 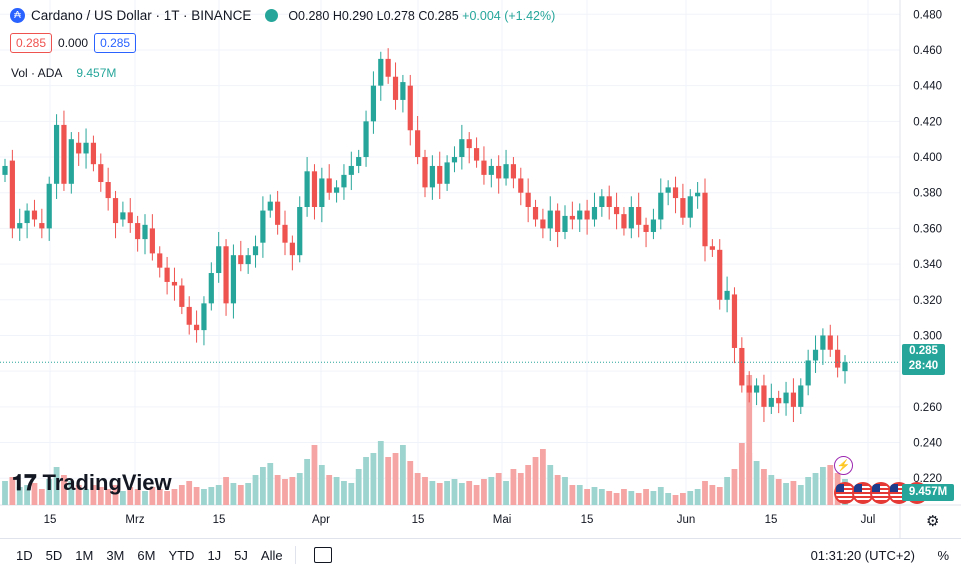 What do you see at coordinates (92, 483) in the screenshot?
I see `tradingview-logo: 𝟏𝟕 TradingView` at bounding box center [92, 483].